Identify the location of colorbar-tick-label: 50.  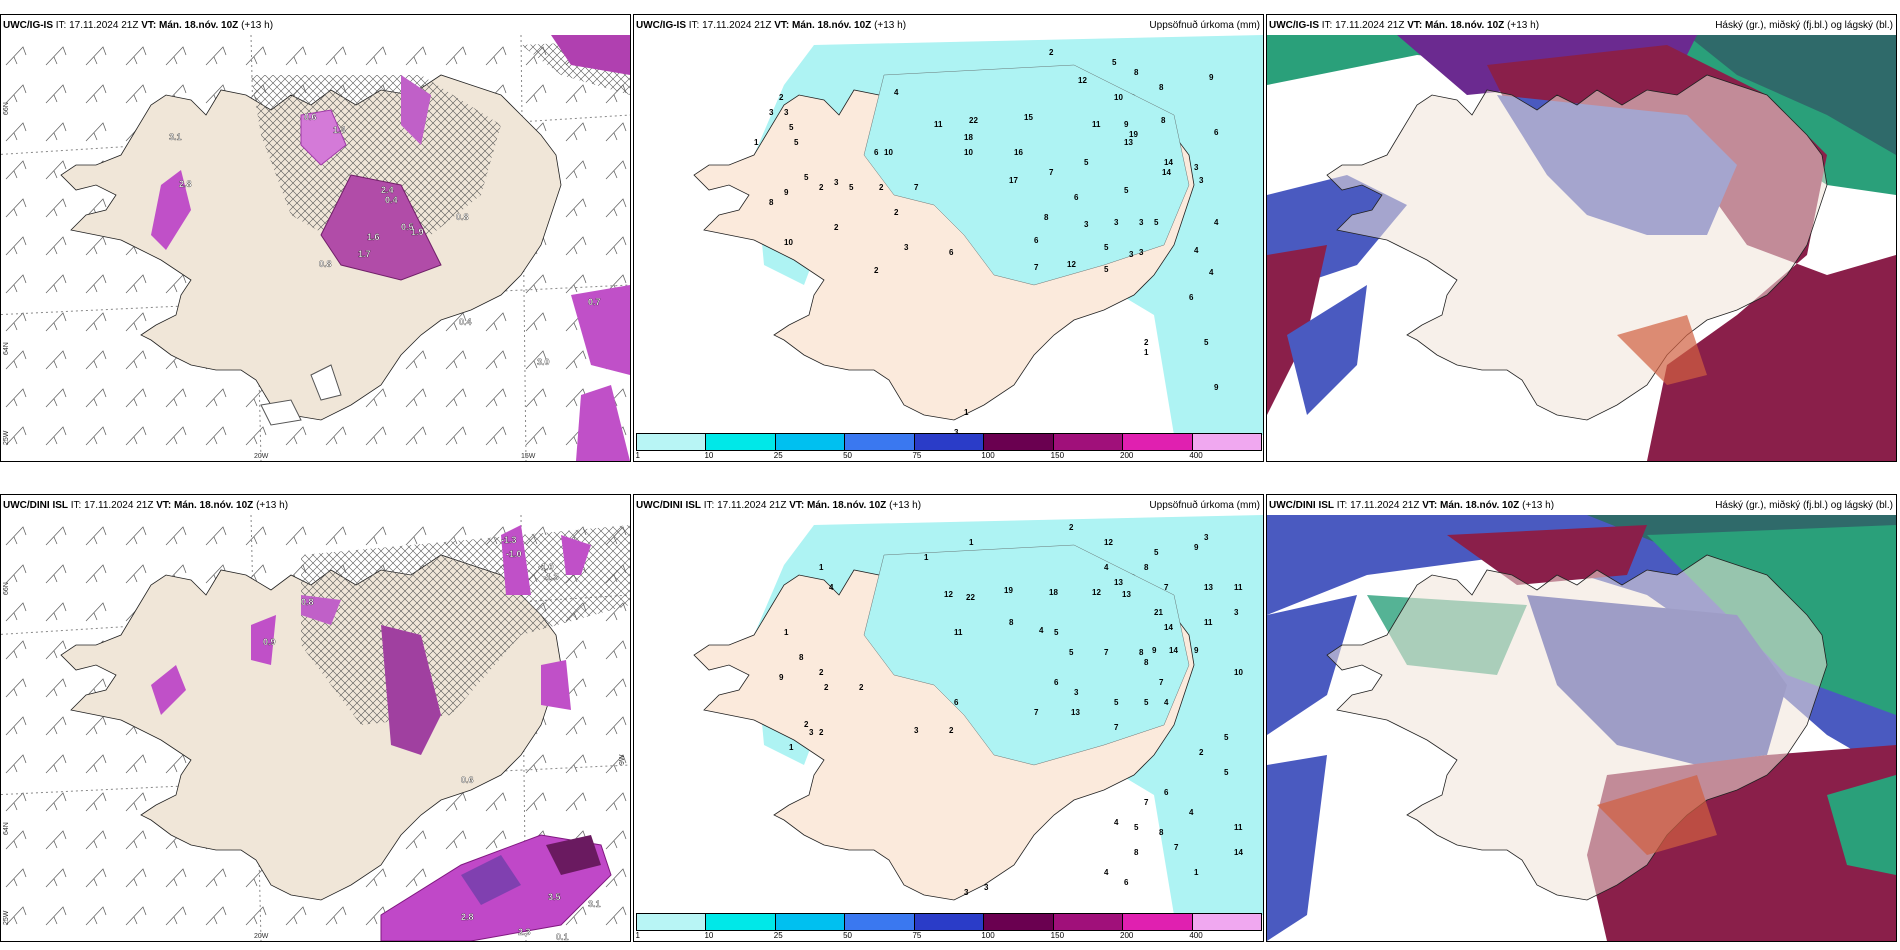
(848, 455).